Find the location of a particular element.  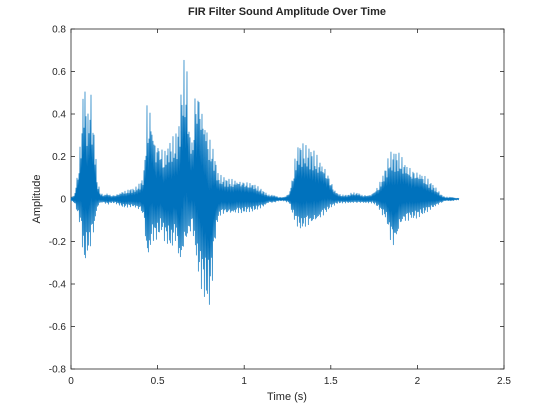

y-tick-label: -0.4 is located at coordinates (58, 285).